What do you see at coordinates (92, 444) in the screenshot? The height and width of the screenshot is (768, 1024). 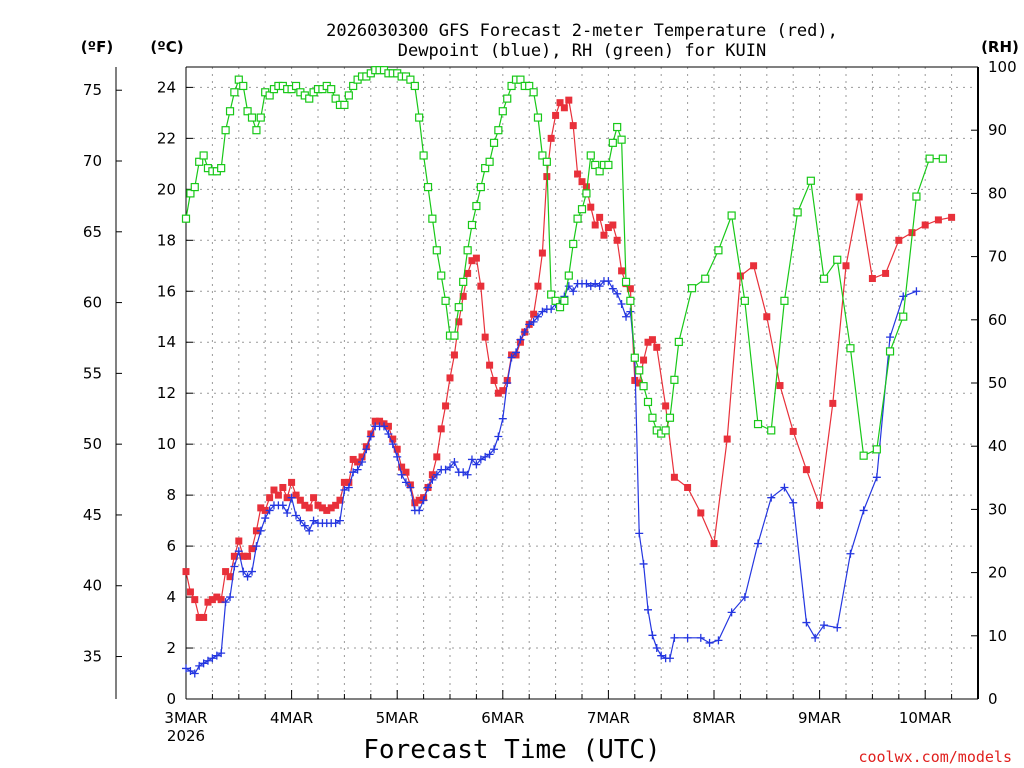 I see `y-tick-label-fahrenheit: 50` at bounding box center [92, 444].